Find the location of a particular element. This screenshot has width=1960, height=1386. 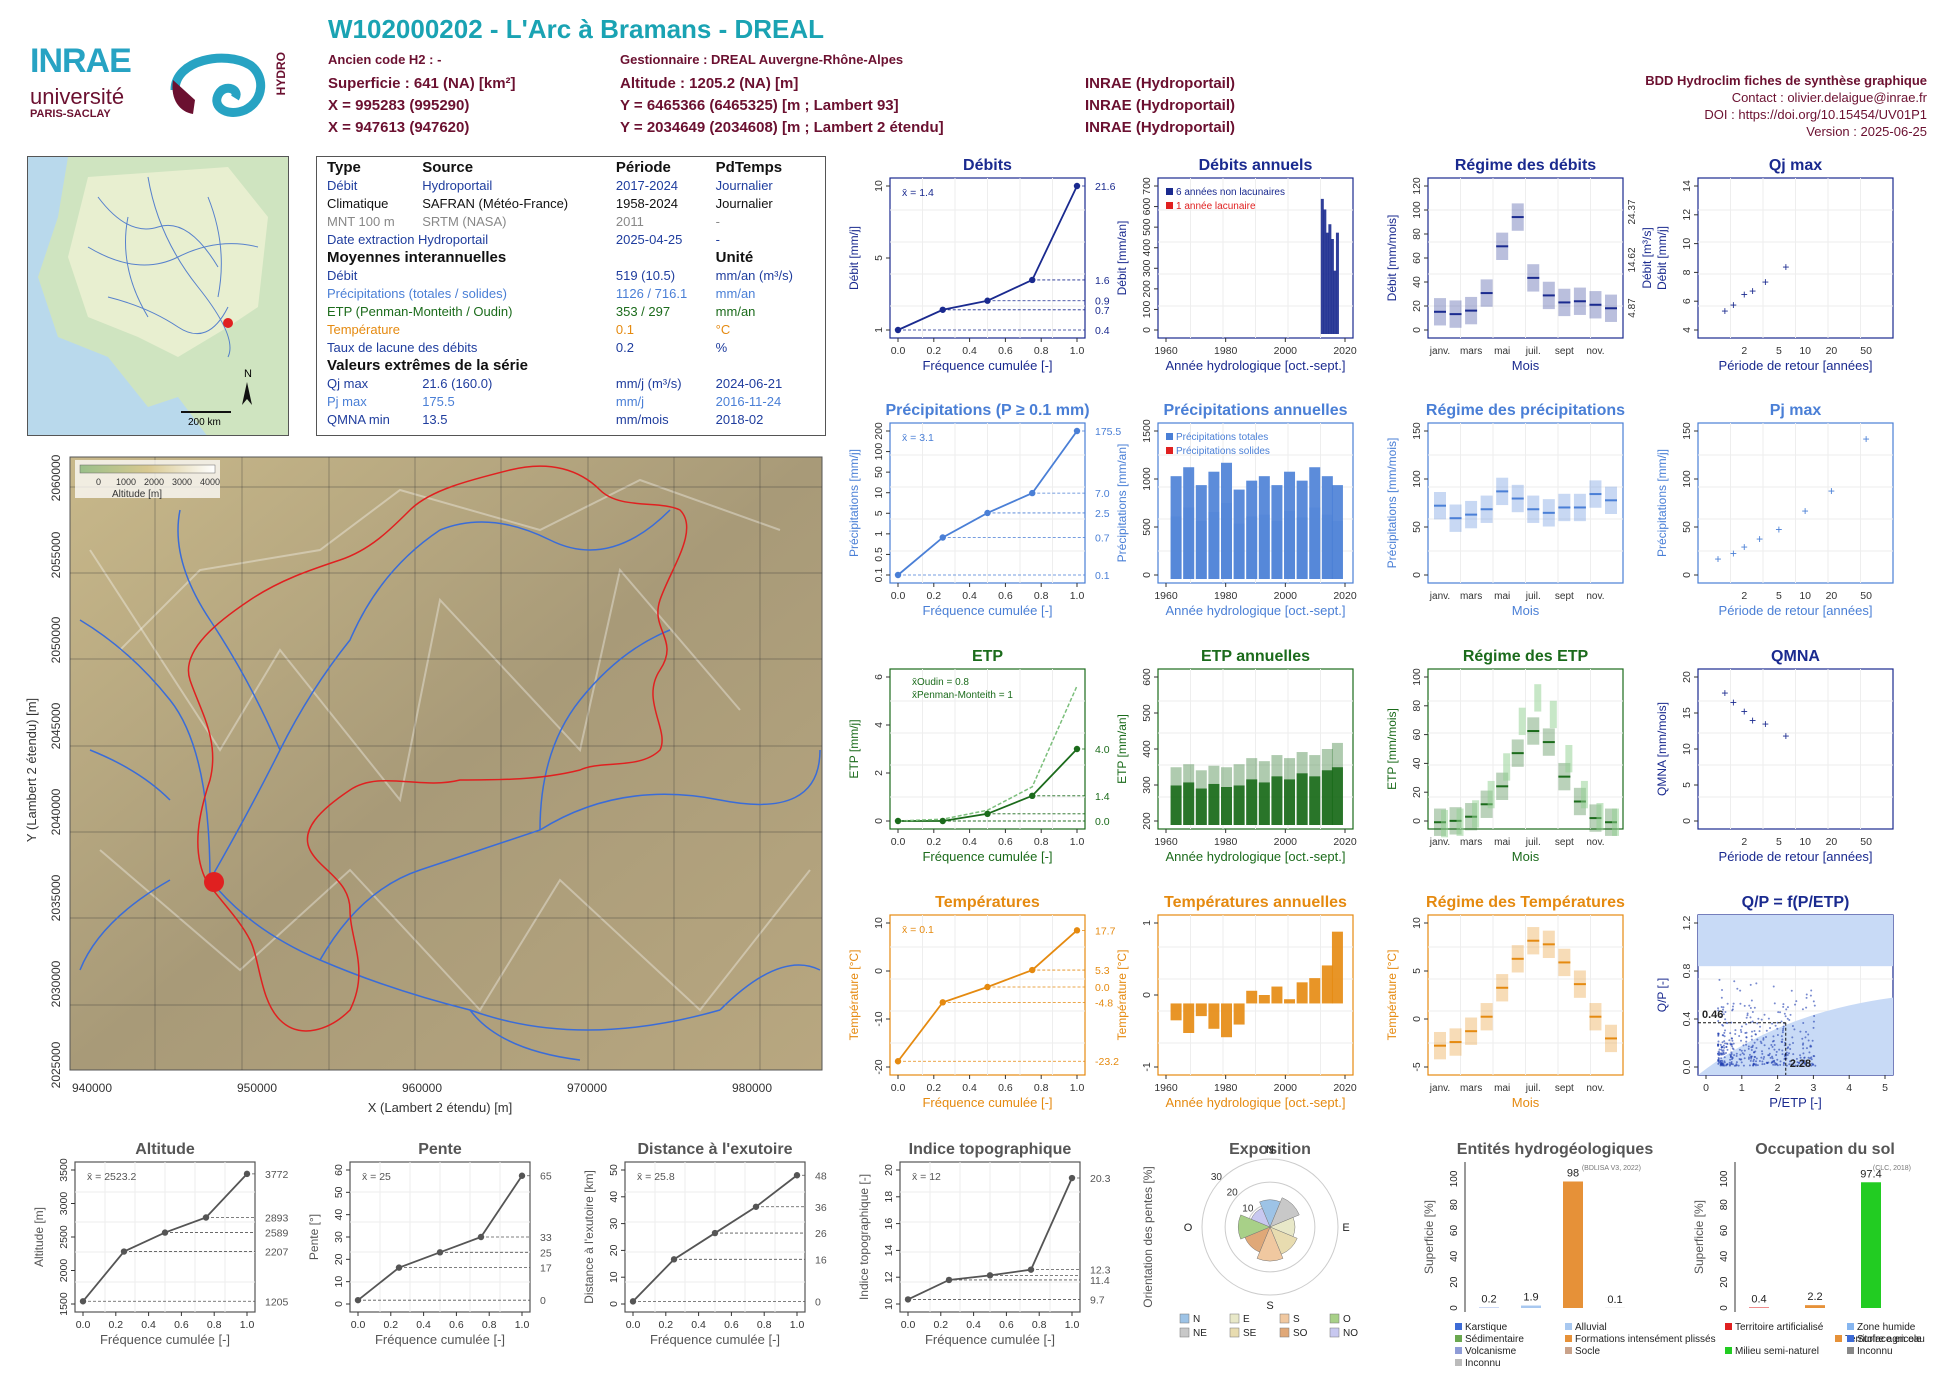

temperatures-right-label: 17.7 is located at coordinates (1105, 931).